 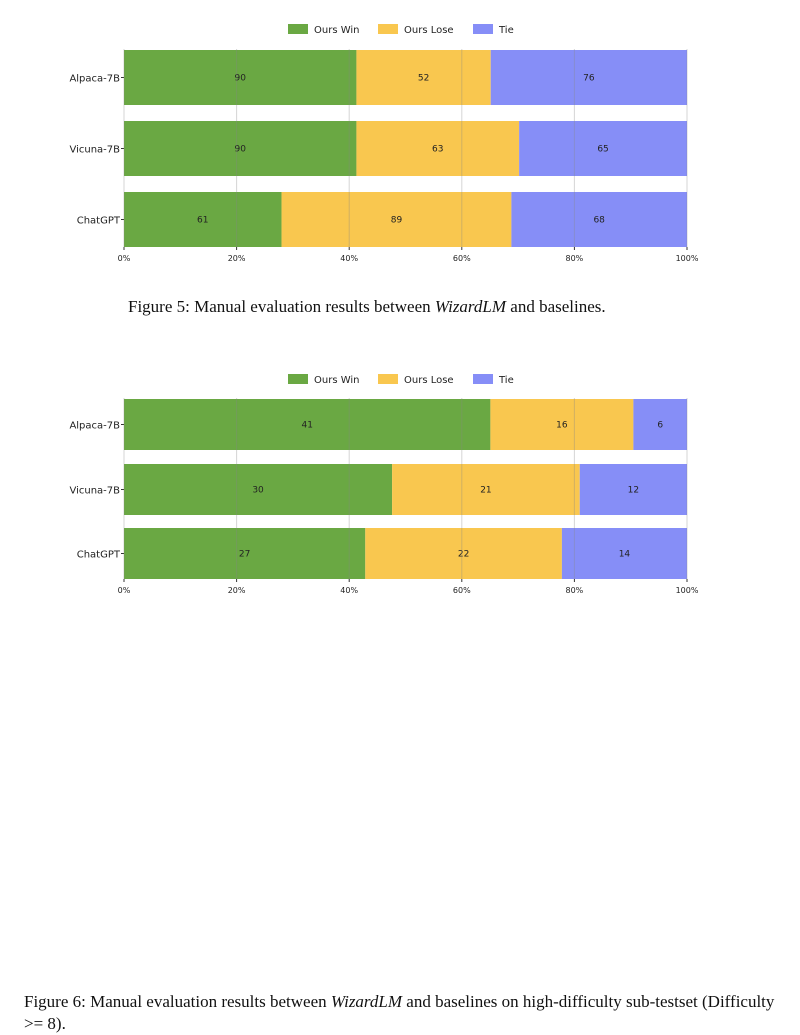 I want to click on fig5-legend: Ours Win Ours Lose Tie, so click(x=401, y=30).